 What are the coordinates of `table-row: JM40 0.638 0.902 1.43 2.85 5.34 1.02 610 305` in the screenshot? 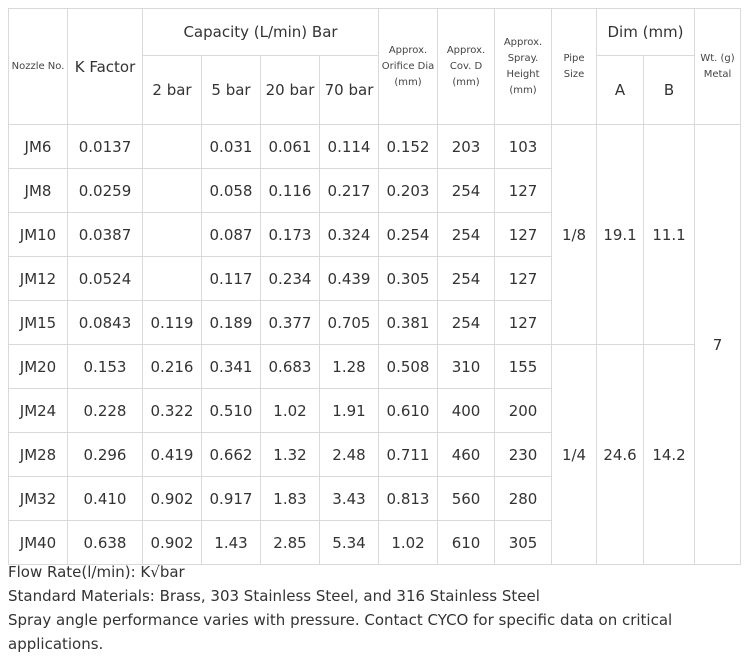 It's located at (374, 542).